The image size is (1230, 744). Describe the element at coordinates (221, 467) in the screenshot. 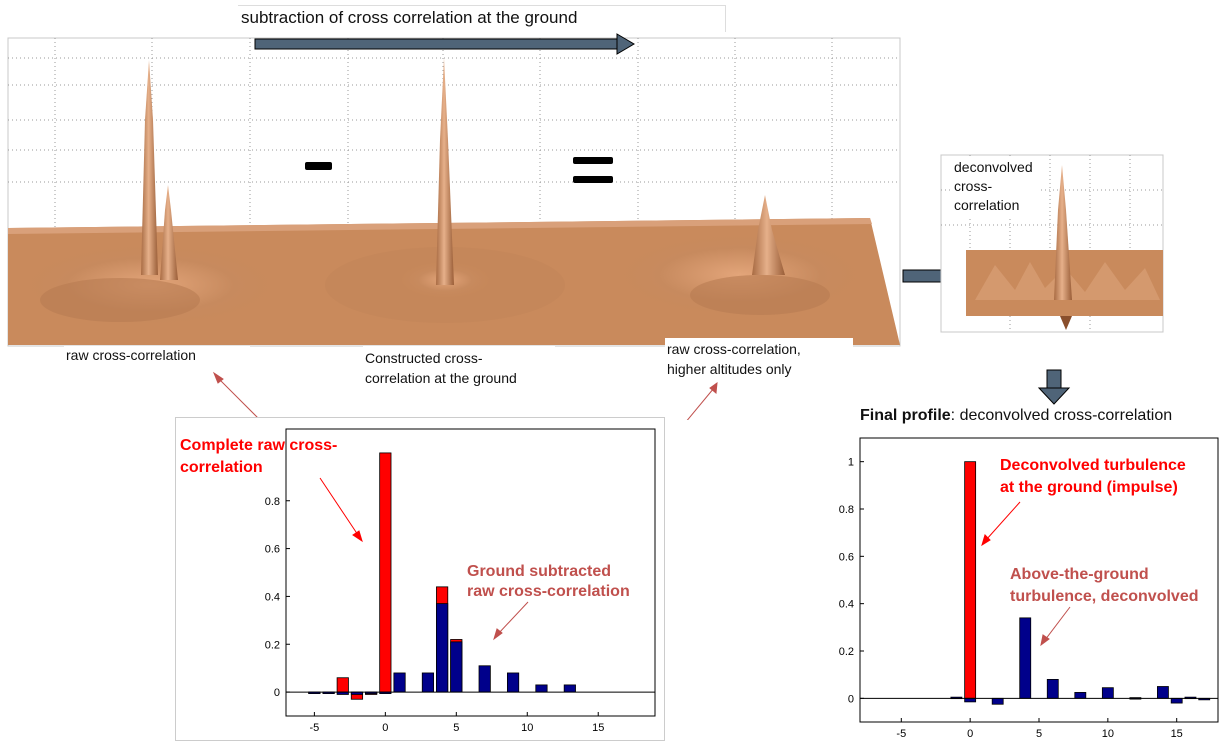

I see `complete-raw-label-line2: correlation` at that location.